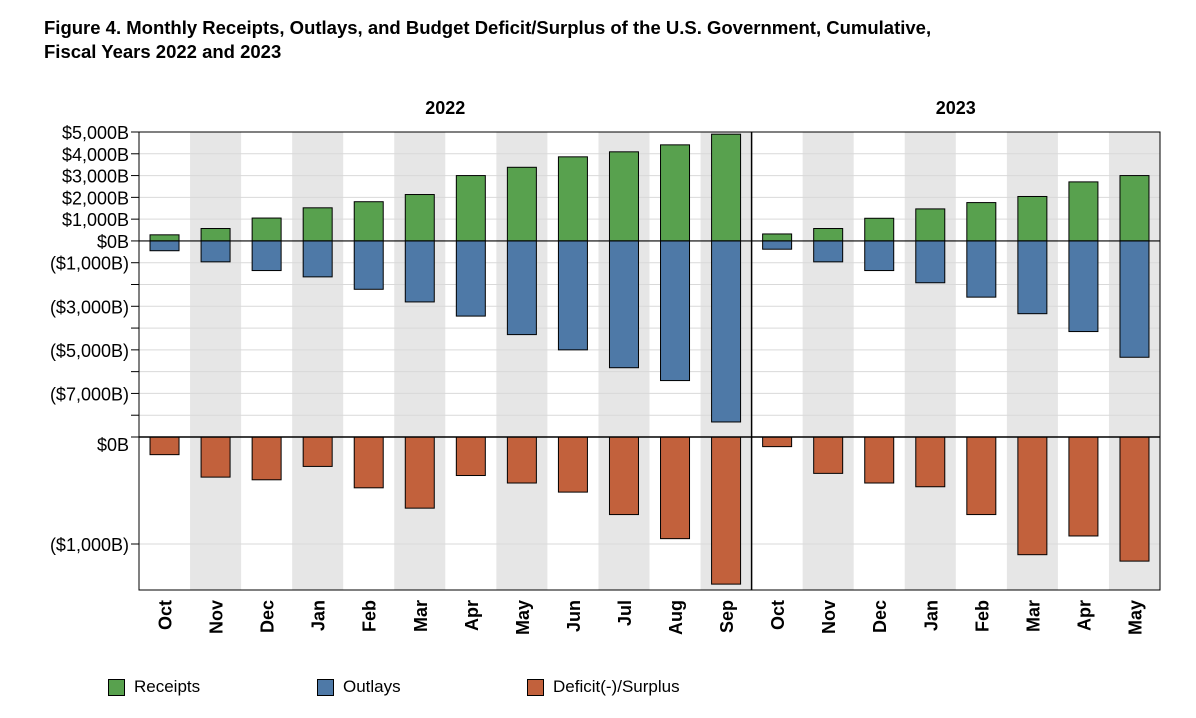  I want to click on x-tick-label-2022-dec: Dec, so click(268, 616).